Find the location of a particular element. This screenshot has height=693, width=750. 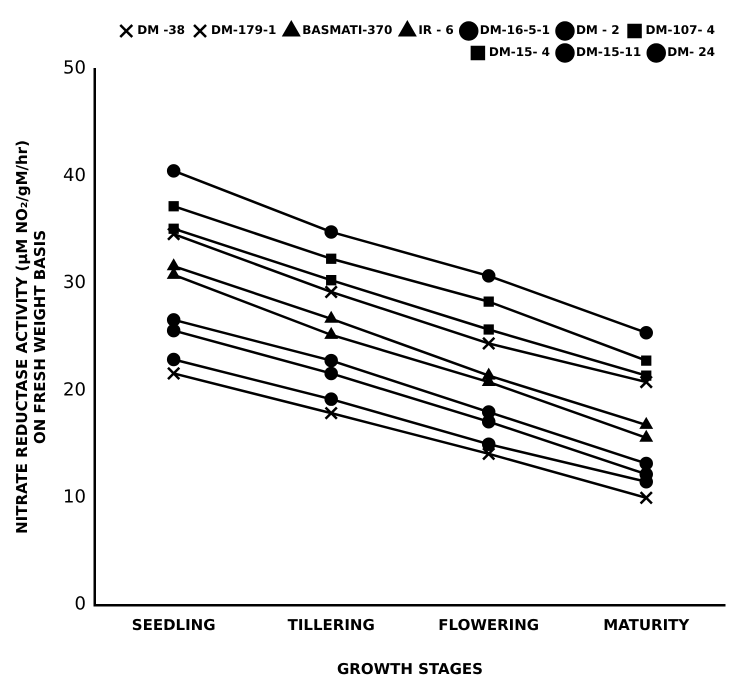

y-tick-label: 30 is located at coordinates (74, 283).